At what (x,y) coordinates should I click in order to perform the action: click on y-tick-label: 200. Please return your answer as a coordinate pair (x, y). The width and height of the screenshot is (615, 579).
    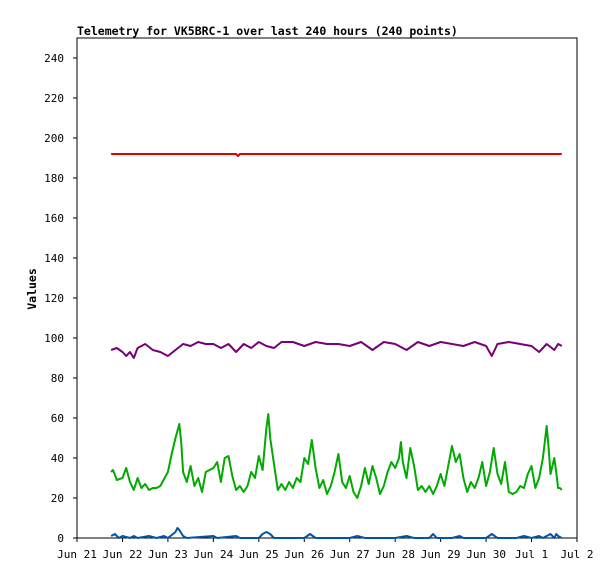
    Looking at the image, I should click on (54, 138).